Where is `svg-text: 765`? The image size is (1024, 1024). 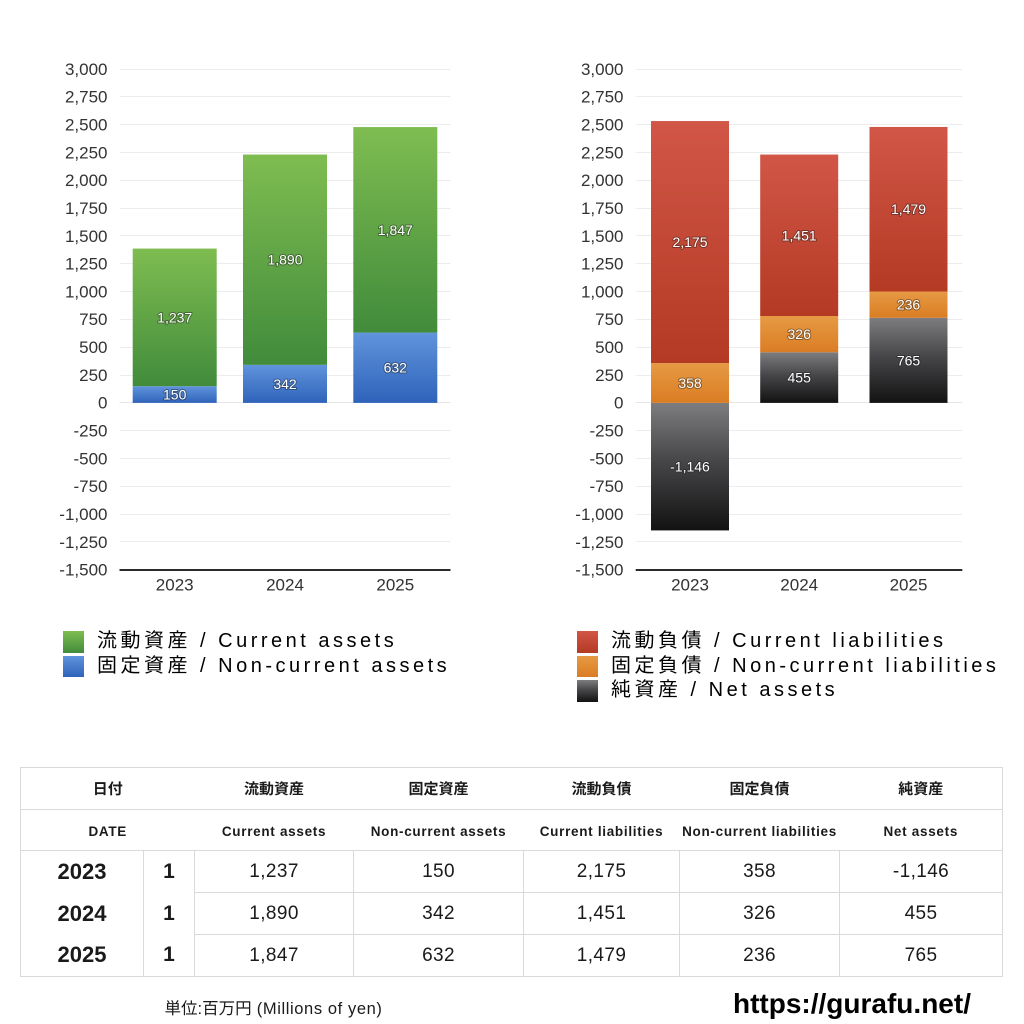
svg-text: 765 is located at coordinates (909, 360).